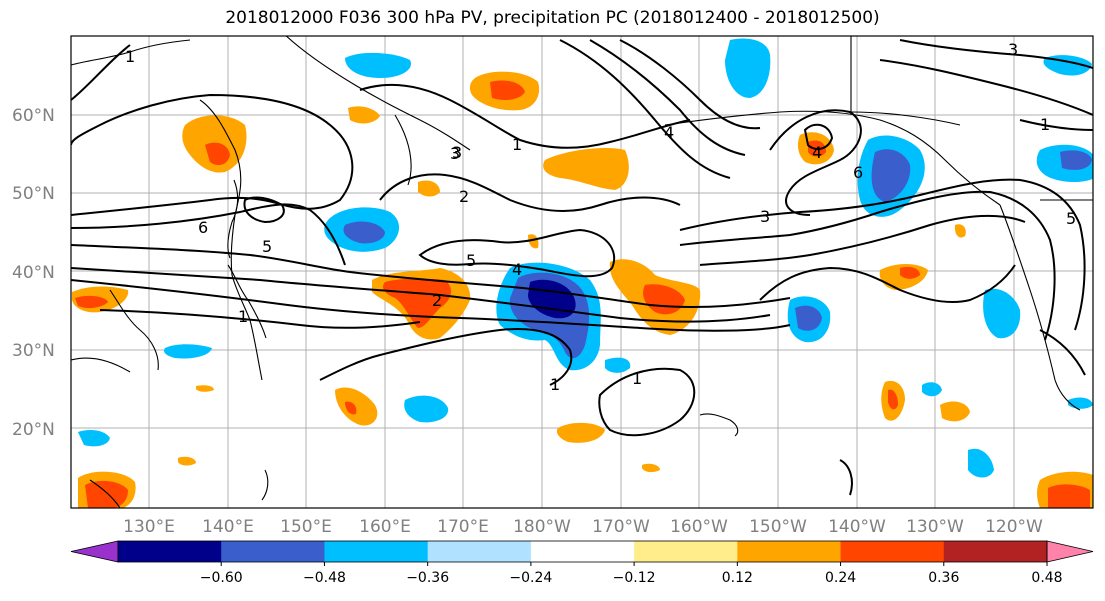 This screenshot has width=1105, height=601. I want to click on colorbar-extend-low, so click(94, 551).